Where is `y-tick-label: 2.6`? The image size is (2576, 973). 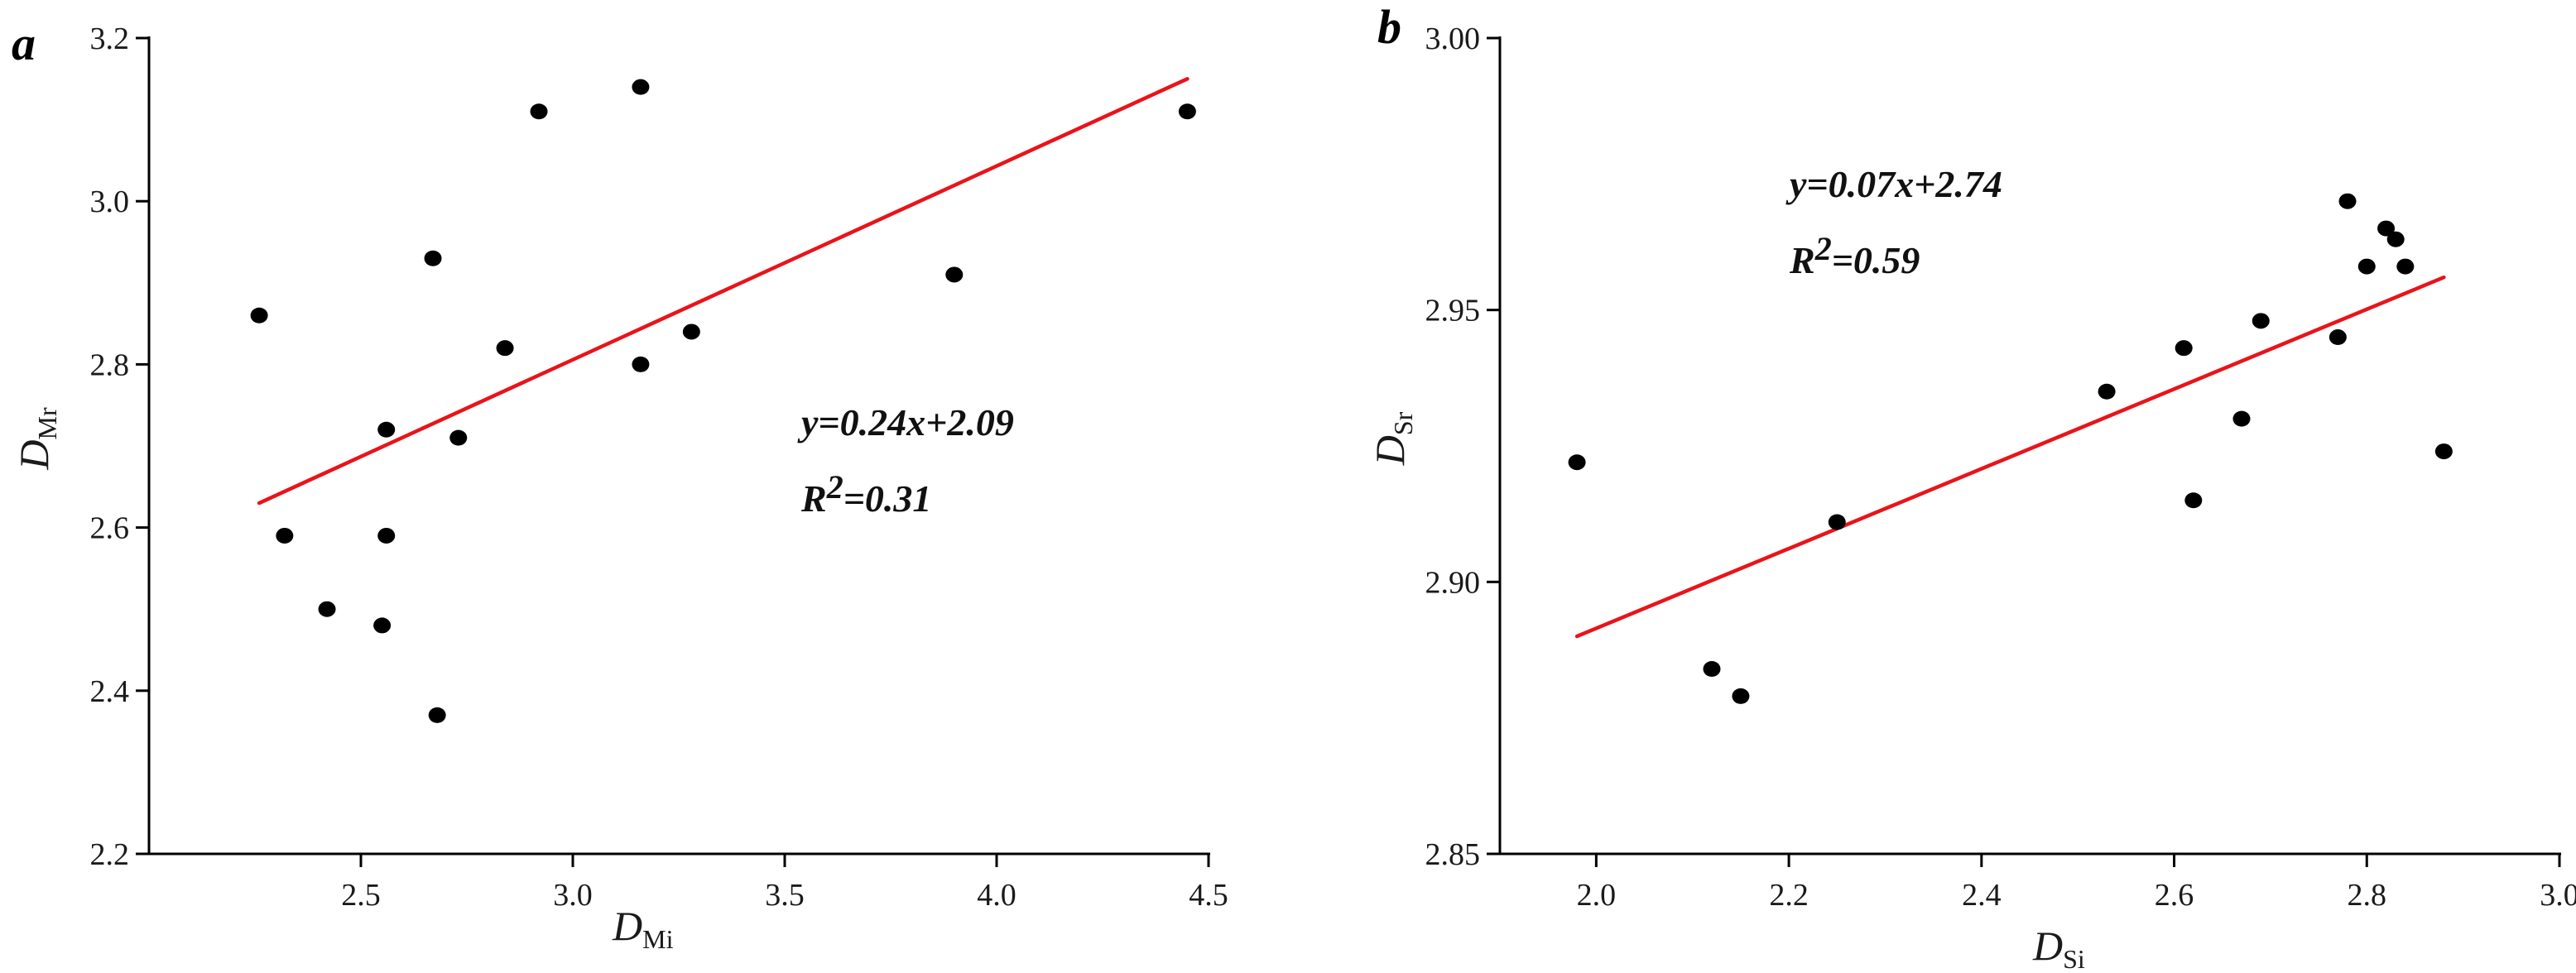 y-tick-label: 2.6 is located at coordinates (110, 528).